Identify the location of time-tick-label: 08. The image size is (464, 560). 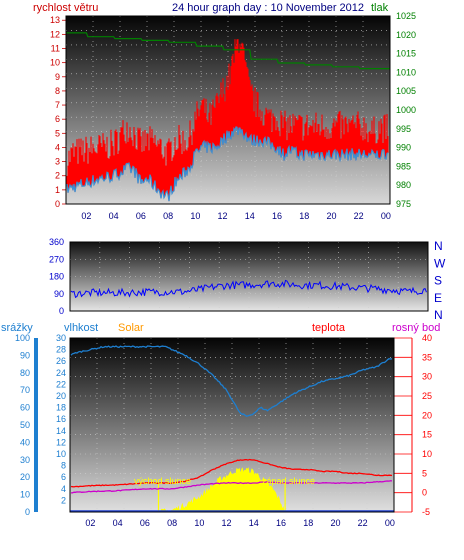
(172, 523).